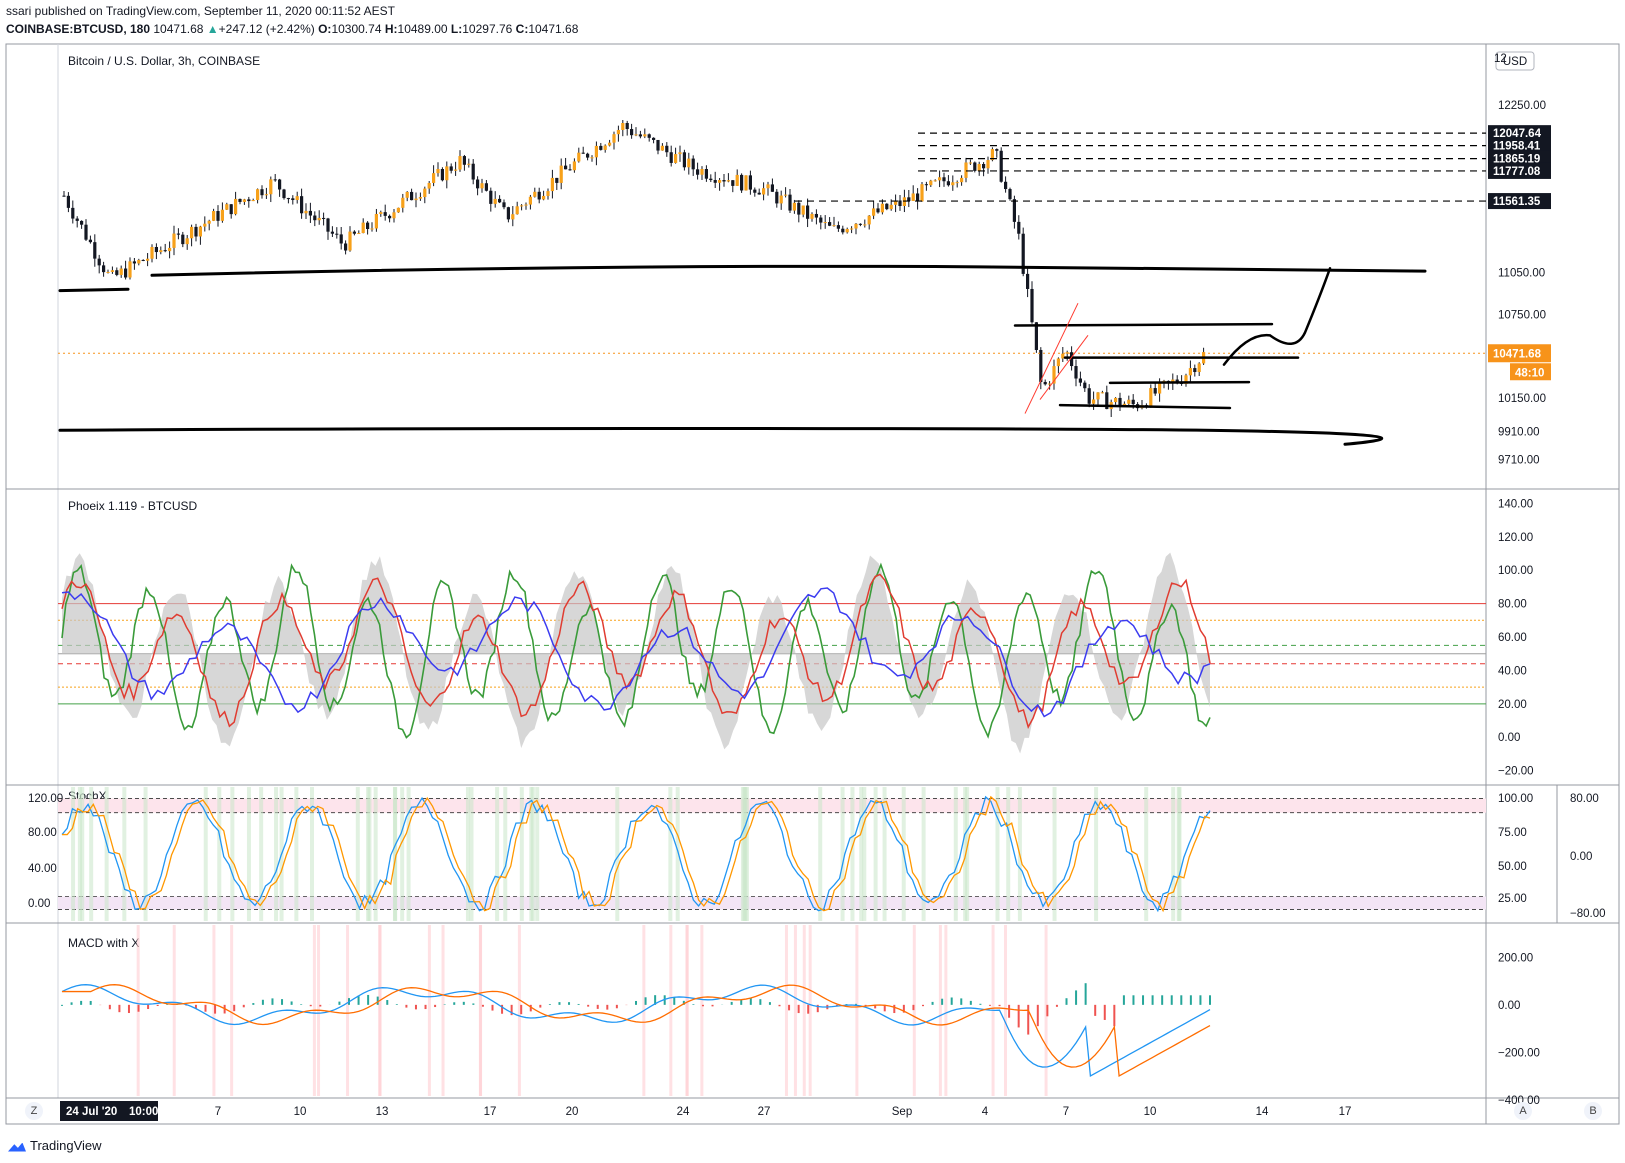 The image size is (1625, 1163). Describe the element at coordinates (1517, 147) in the screenshot. I see `level-label: 11958.41` at that location.